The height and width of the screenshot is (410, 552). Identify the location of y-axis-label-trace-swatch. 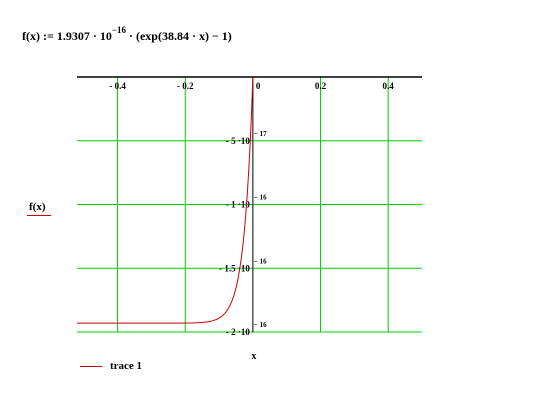
(39, 215).